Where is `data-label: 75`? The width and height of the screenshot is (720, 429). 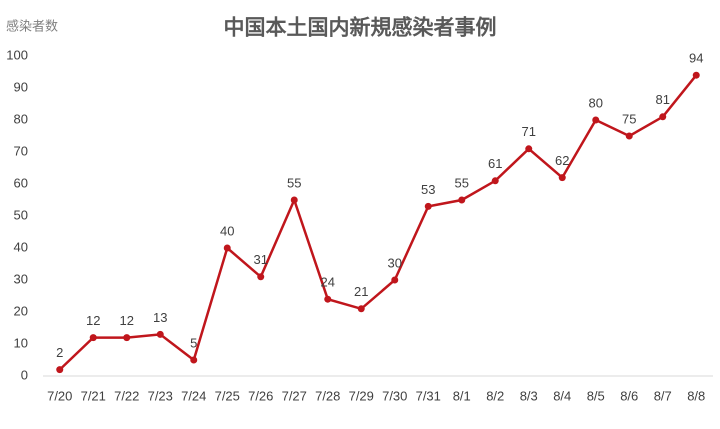 data-label: 75 is located at coordinates (629, 118).